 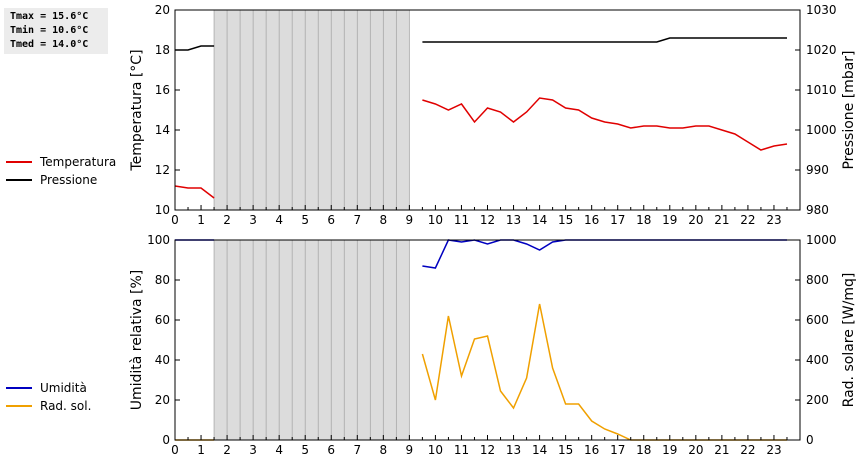 I want to click on chart2-ytick-label: 0, so click(x=166, y=440).